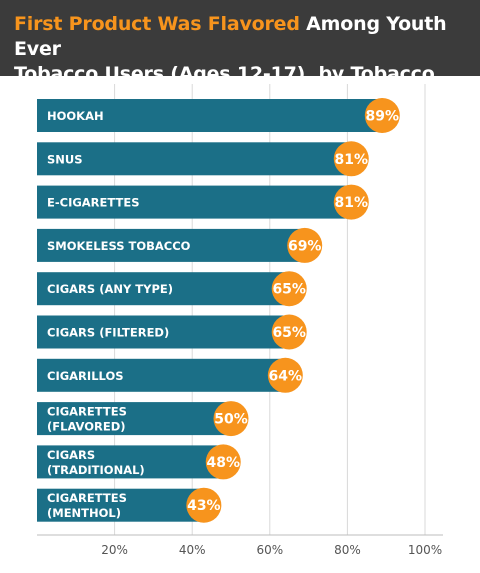 Image resolution: width=480 pixels, height=573 pixels. What do you see at coordinates (230, 36) in the screenshot?
I see `chart-title-rest: Among Youth Ever` at bounding box center [230, 36].